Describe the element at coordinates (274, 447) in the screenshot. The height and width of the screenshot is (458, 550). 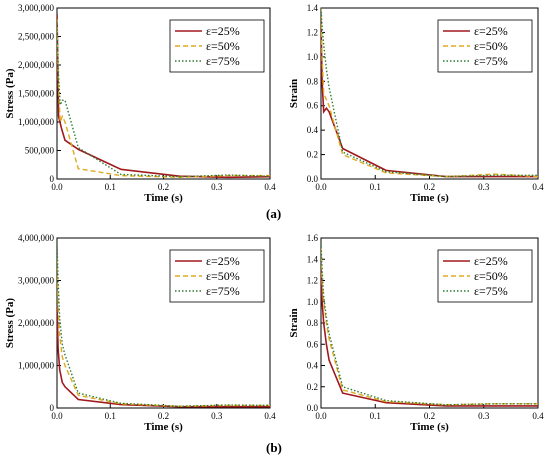
I see `caption-b: (b)` at that location.